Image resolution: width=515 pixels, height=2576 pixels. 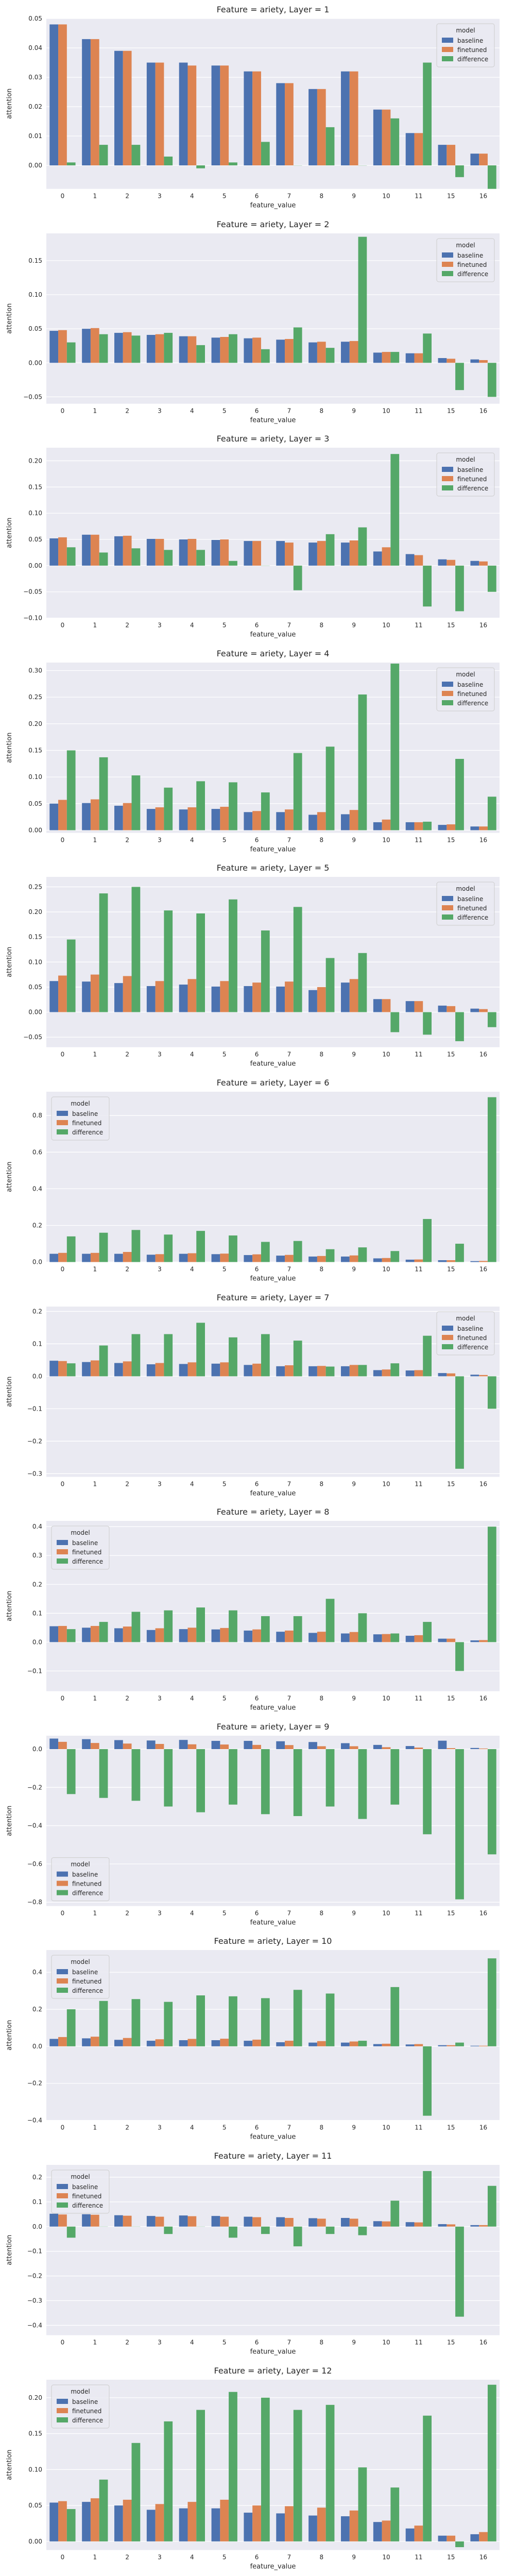 I want to click on x-tick-label: 9, so click(x=354, y=839).